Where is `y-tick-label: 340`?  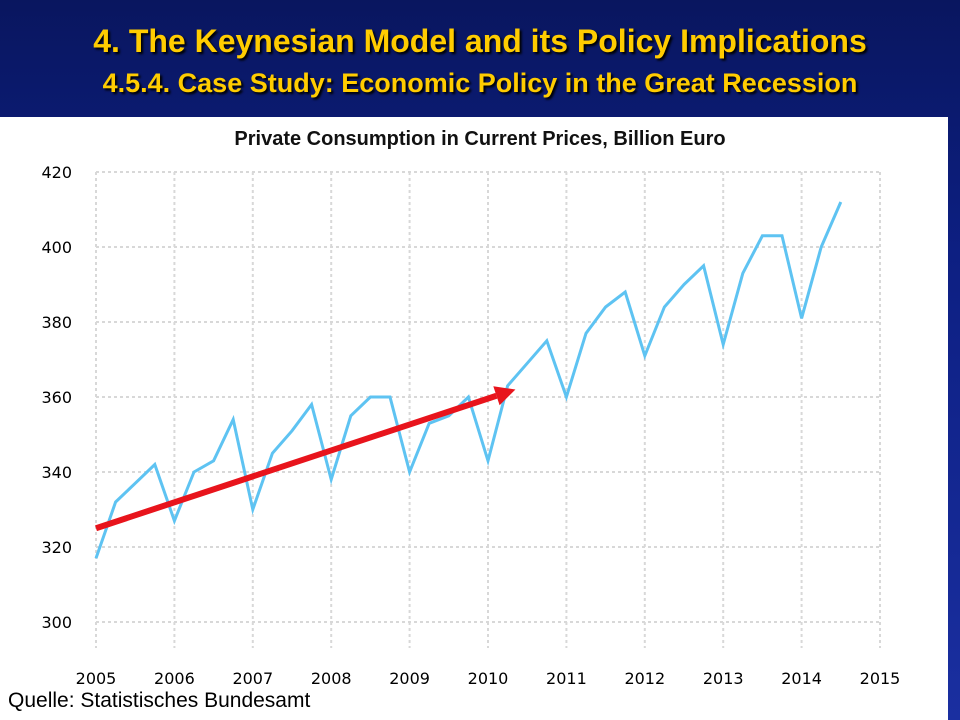
y-tick-label: 340 is located at coordinates (56, 472).